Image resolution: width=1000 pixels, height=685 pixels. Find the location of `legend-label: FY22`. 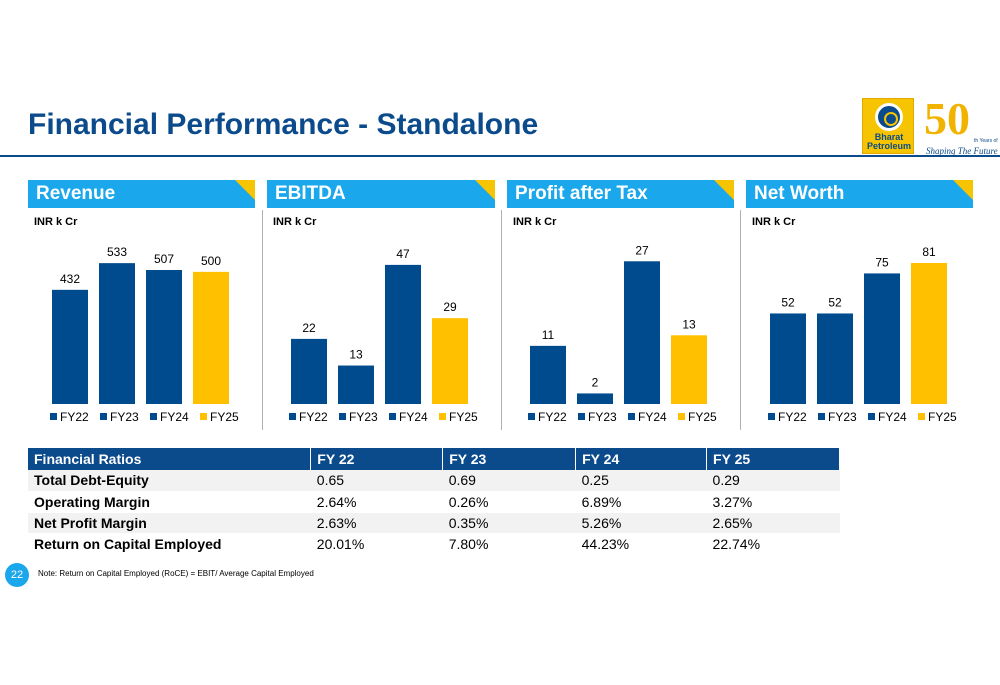

legend-label: FY22 is located at coordinates (313, 417).